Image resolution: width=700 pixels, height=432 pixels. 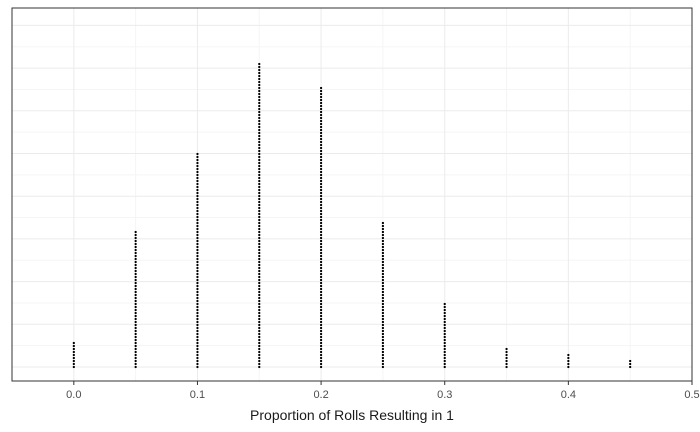 What do you see at coordinates (352, 415) in the screenshot?
I see `x-axis-title: Proportion of Rolls Resulting in 1` at bounding box center [352, 415].